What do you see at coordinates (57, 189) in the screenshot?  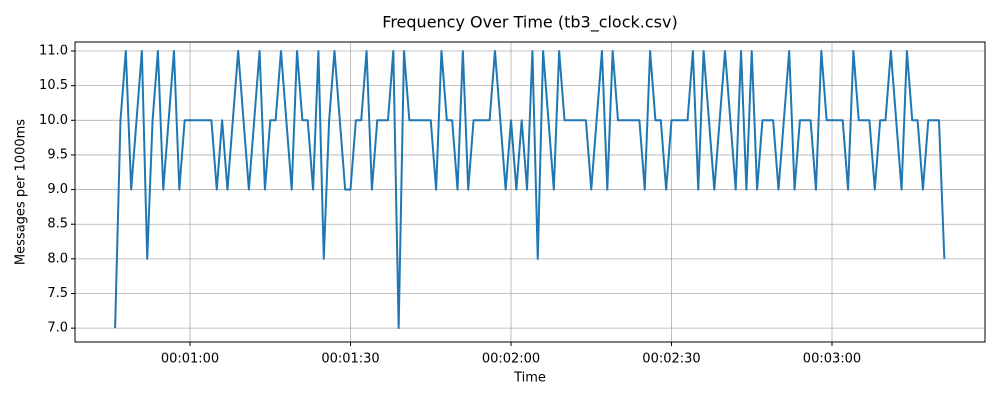 I see `y-tick-label: 9.0` at bounding box center [57, 189].